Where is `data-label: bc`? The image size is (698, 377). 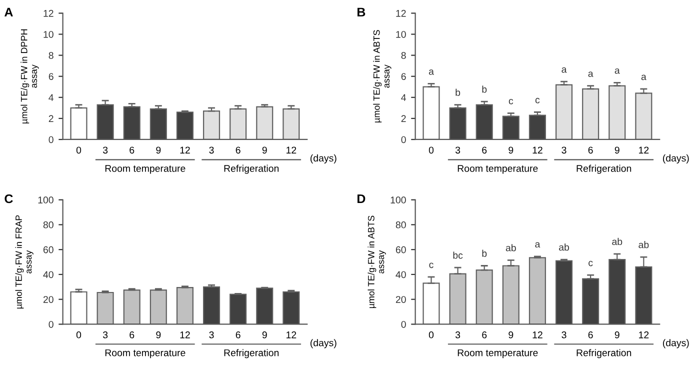 data-label: bc is located at coordinates (458, 255).